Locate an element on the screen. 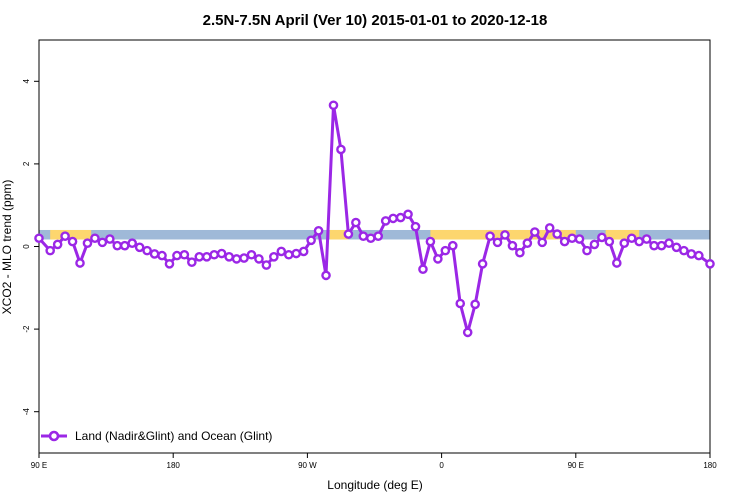 This screenshot has height=500, width=750. x-tick-label: 0 is located at coordinates (441, 465).